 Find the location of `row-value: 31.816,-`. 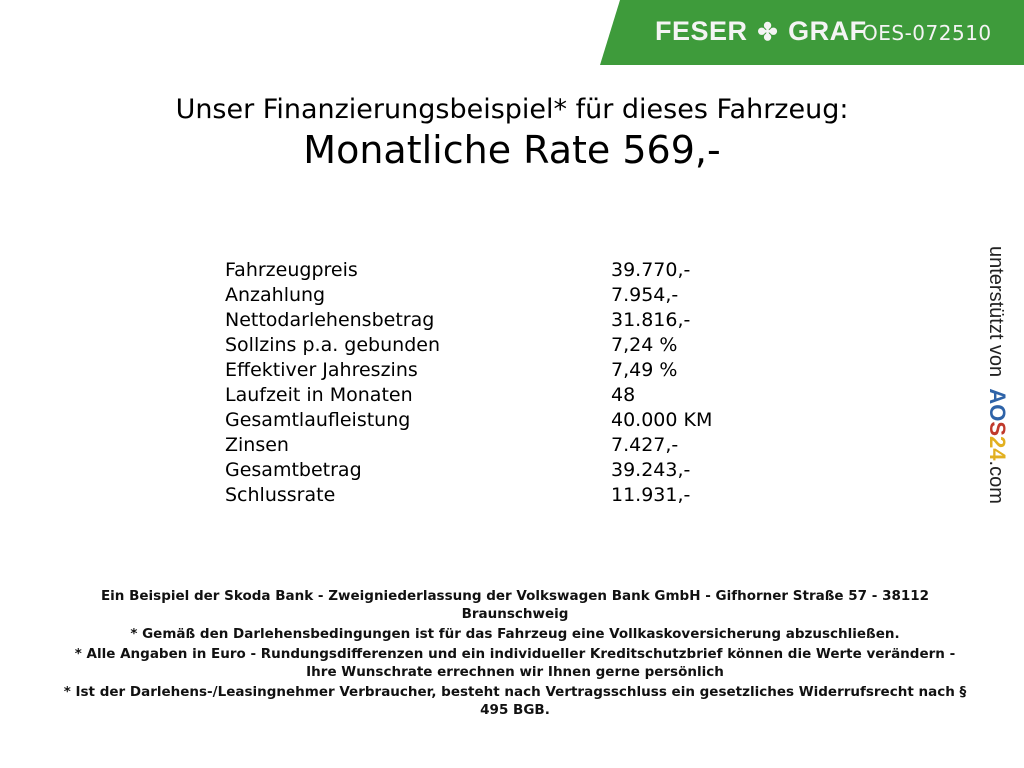

row-value: 31.816,- is located at coordinates (651, 320).